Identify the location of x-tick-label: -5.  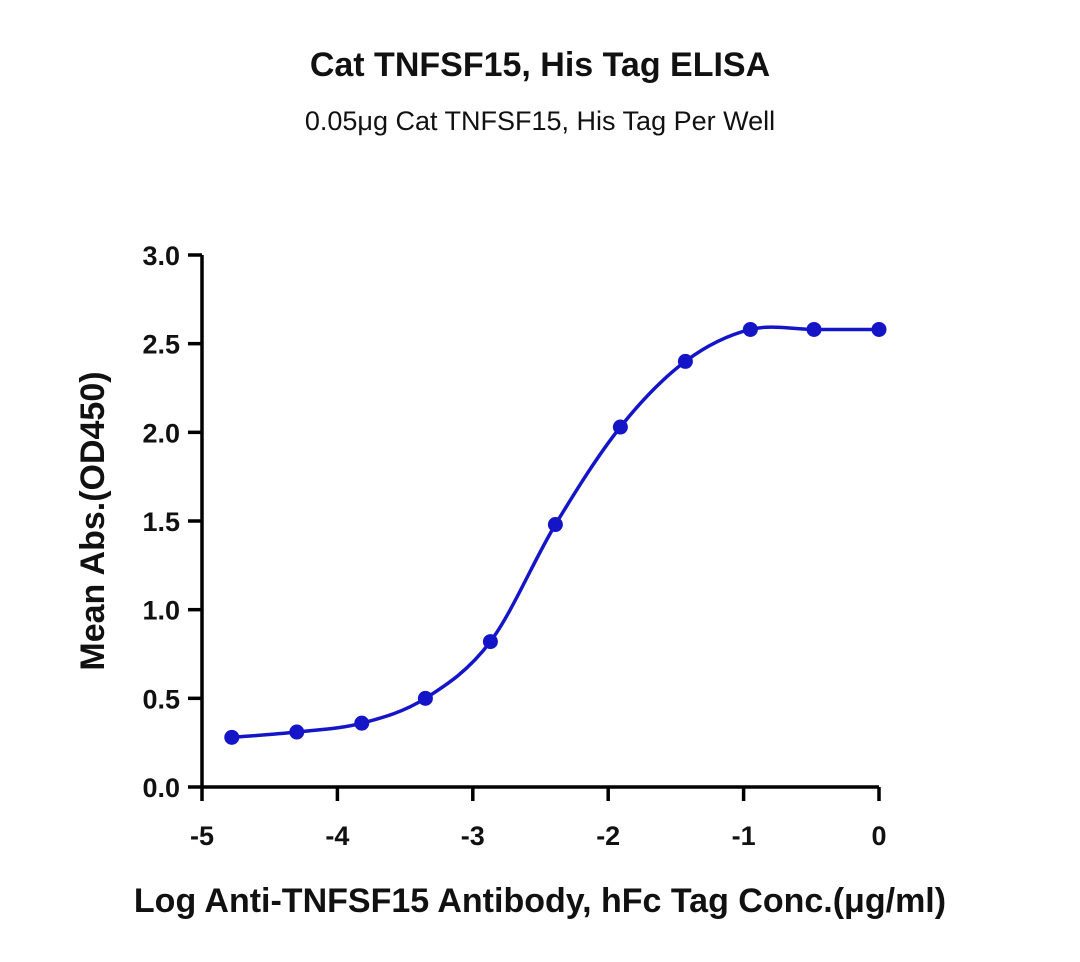
(202, 836).